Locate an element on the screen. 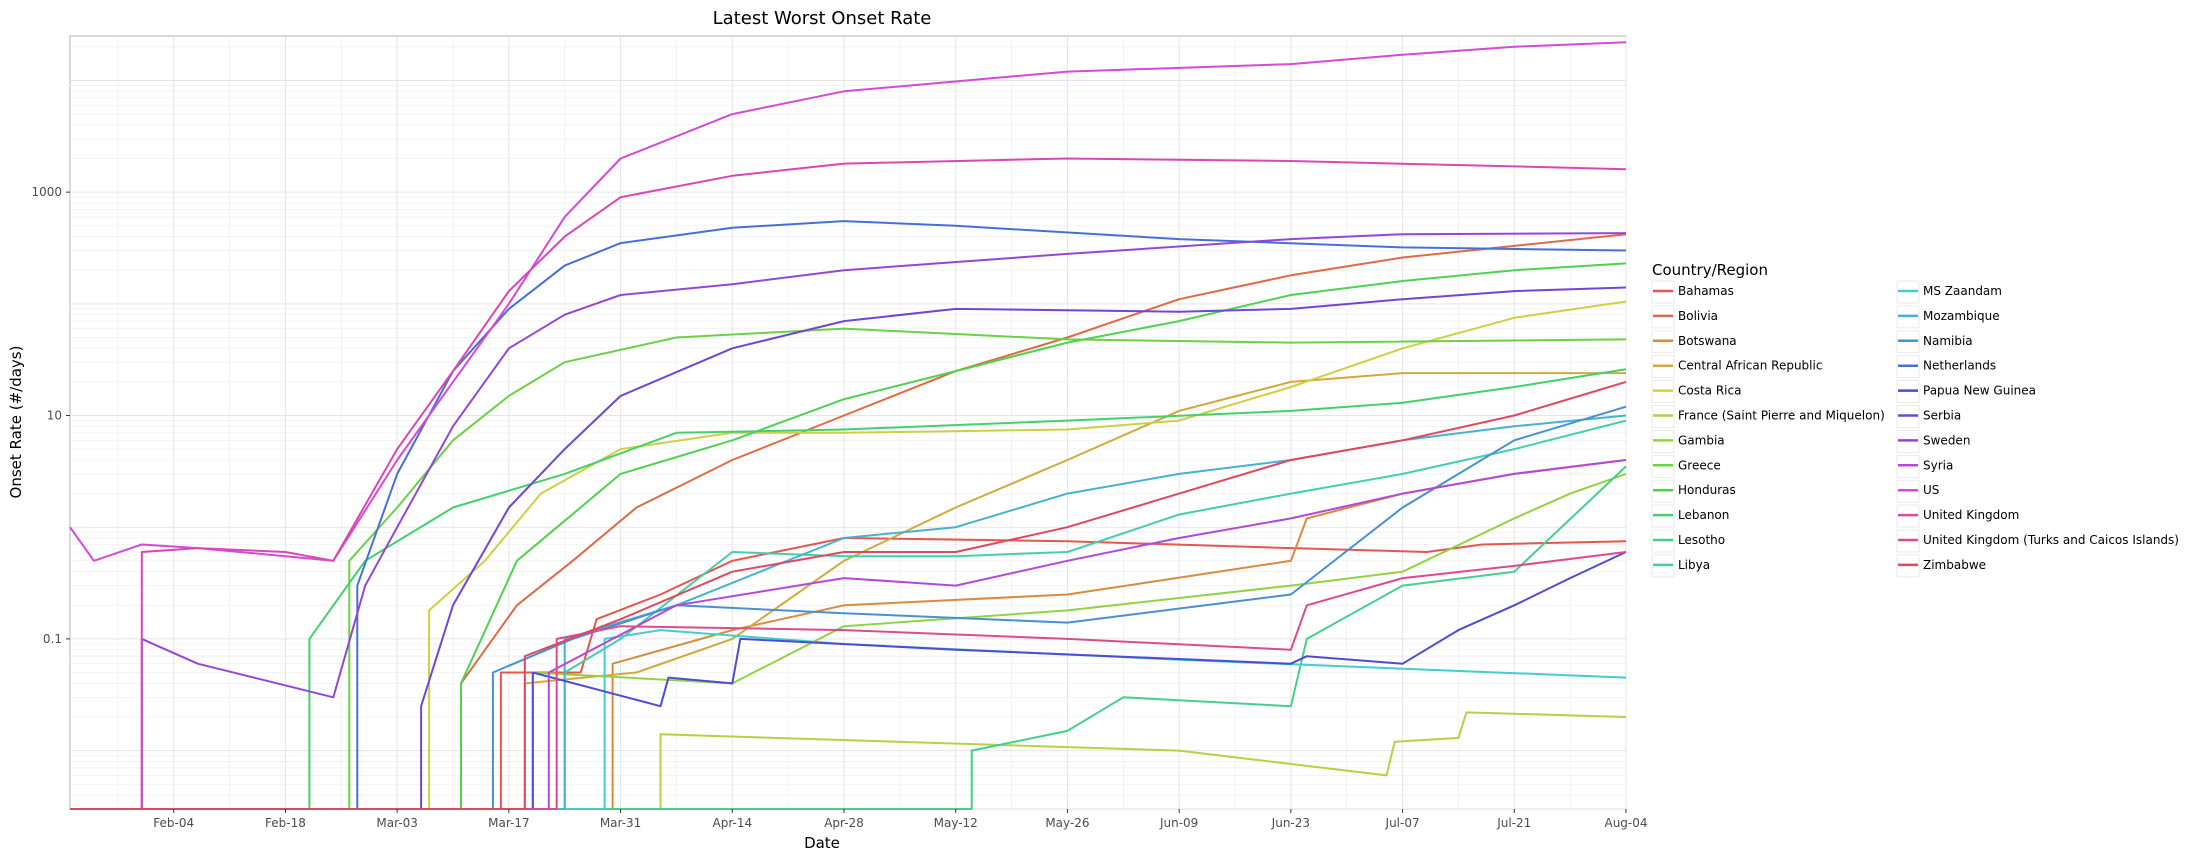 This screenshot has height=857, width=2204. x-tick-label: Mar-03 is located at coordinates (396, 823).